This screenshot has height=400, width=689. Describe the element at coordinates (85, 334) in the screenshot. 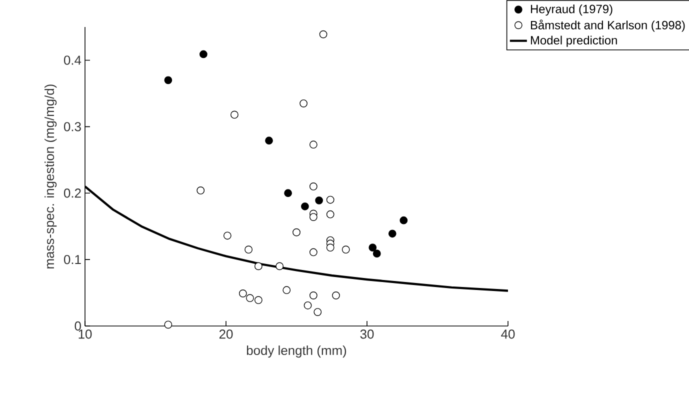

I see `x-tick-label: 10` at that location.